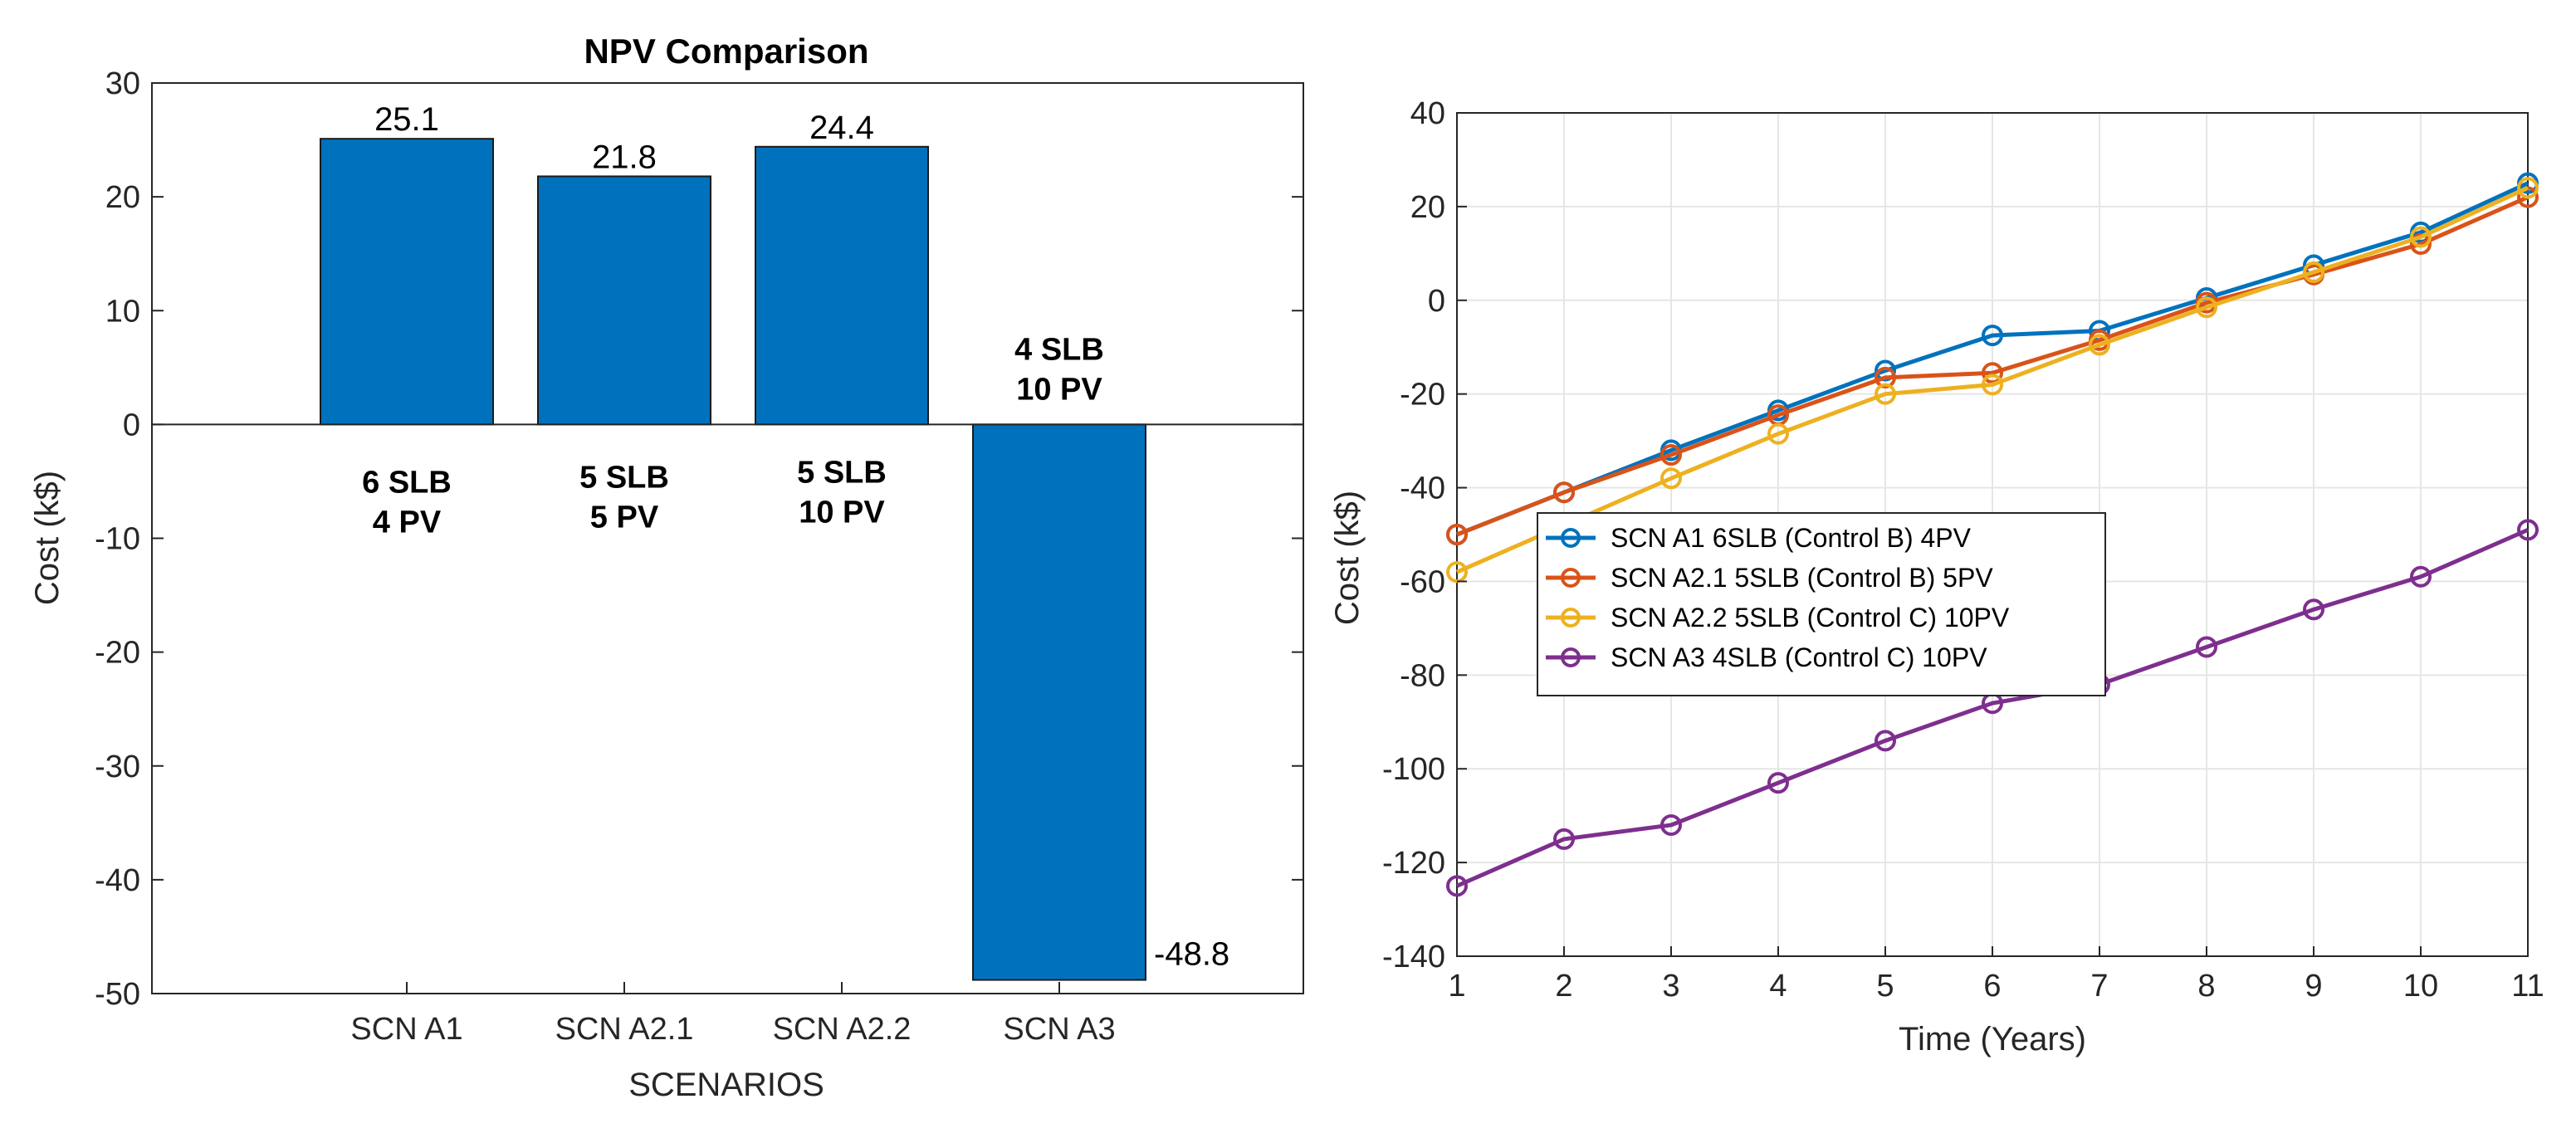 This screenshot has height=1138, width=2576. Describe the element at coordinates (131, 425) in the screenshot. I see `bar-y-tick-label: 0` at that location.